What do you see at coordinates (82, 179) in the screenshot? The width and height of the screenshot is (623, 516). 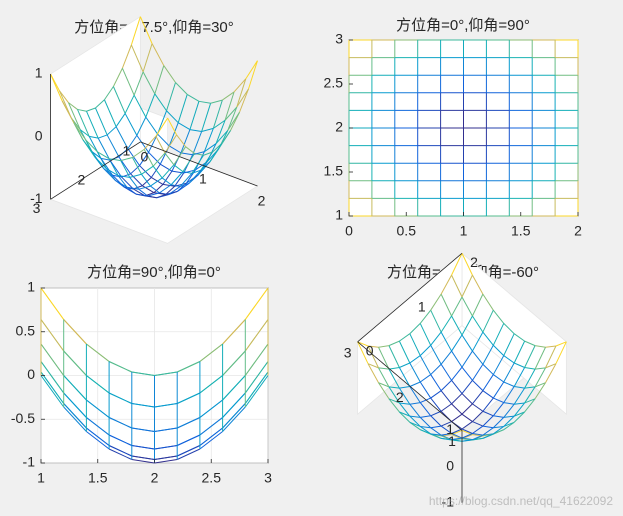 I see `y-tick-label: 2` at bounding box center [82, 179].